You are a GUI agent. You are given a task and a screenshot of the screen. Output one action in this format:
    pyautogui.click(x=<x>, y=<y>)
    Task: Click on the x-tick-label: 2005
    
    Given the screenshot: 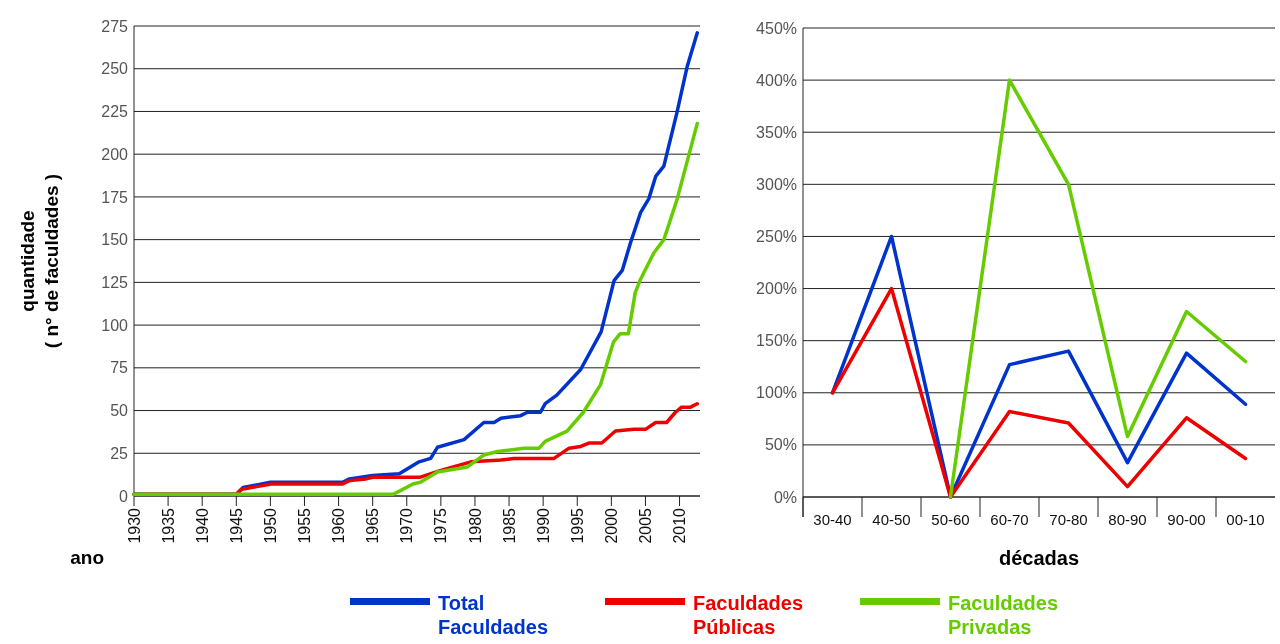 What is the action you would take?
    pyautogui.click(x=646, y=525)
    